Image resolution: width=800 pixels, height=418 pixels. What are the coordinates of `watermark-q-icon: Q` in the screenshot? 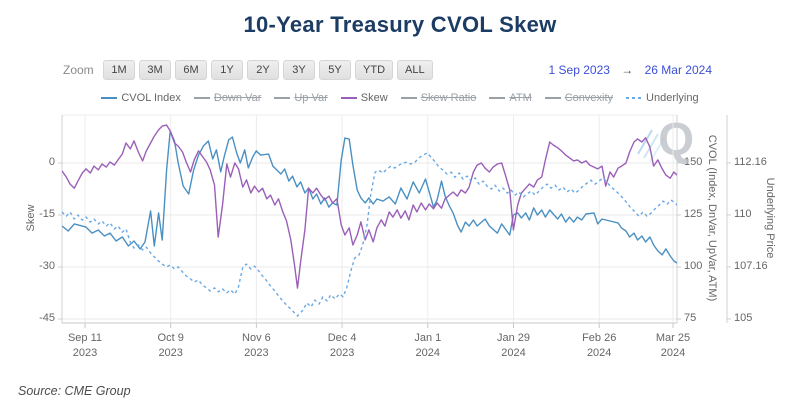 It's located at (665, 141).